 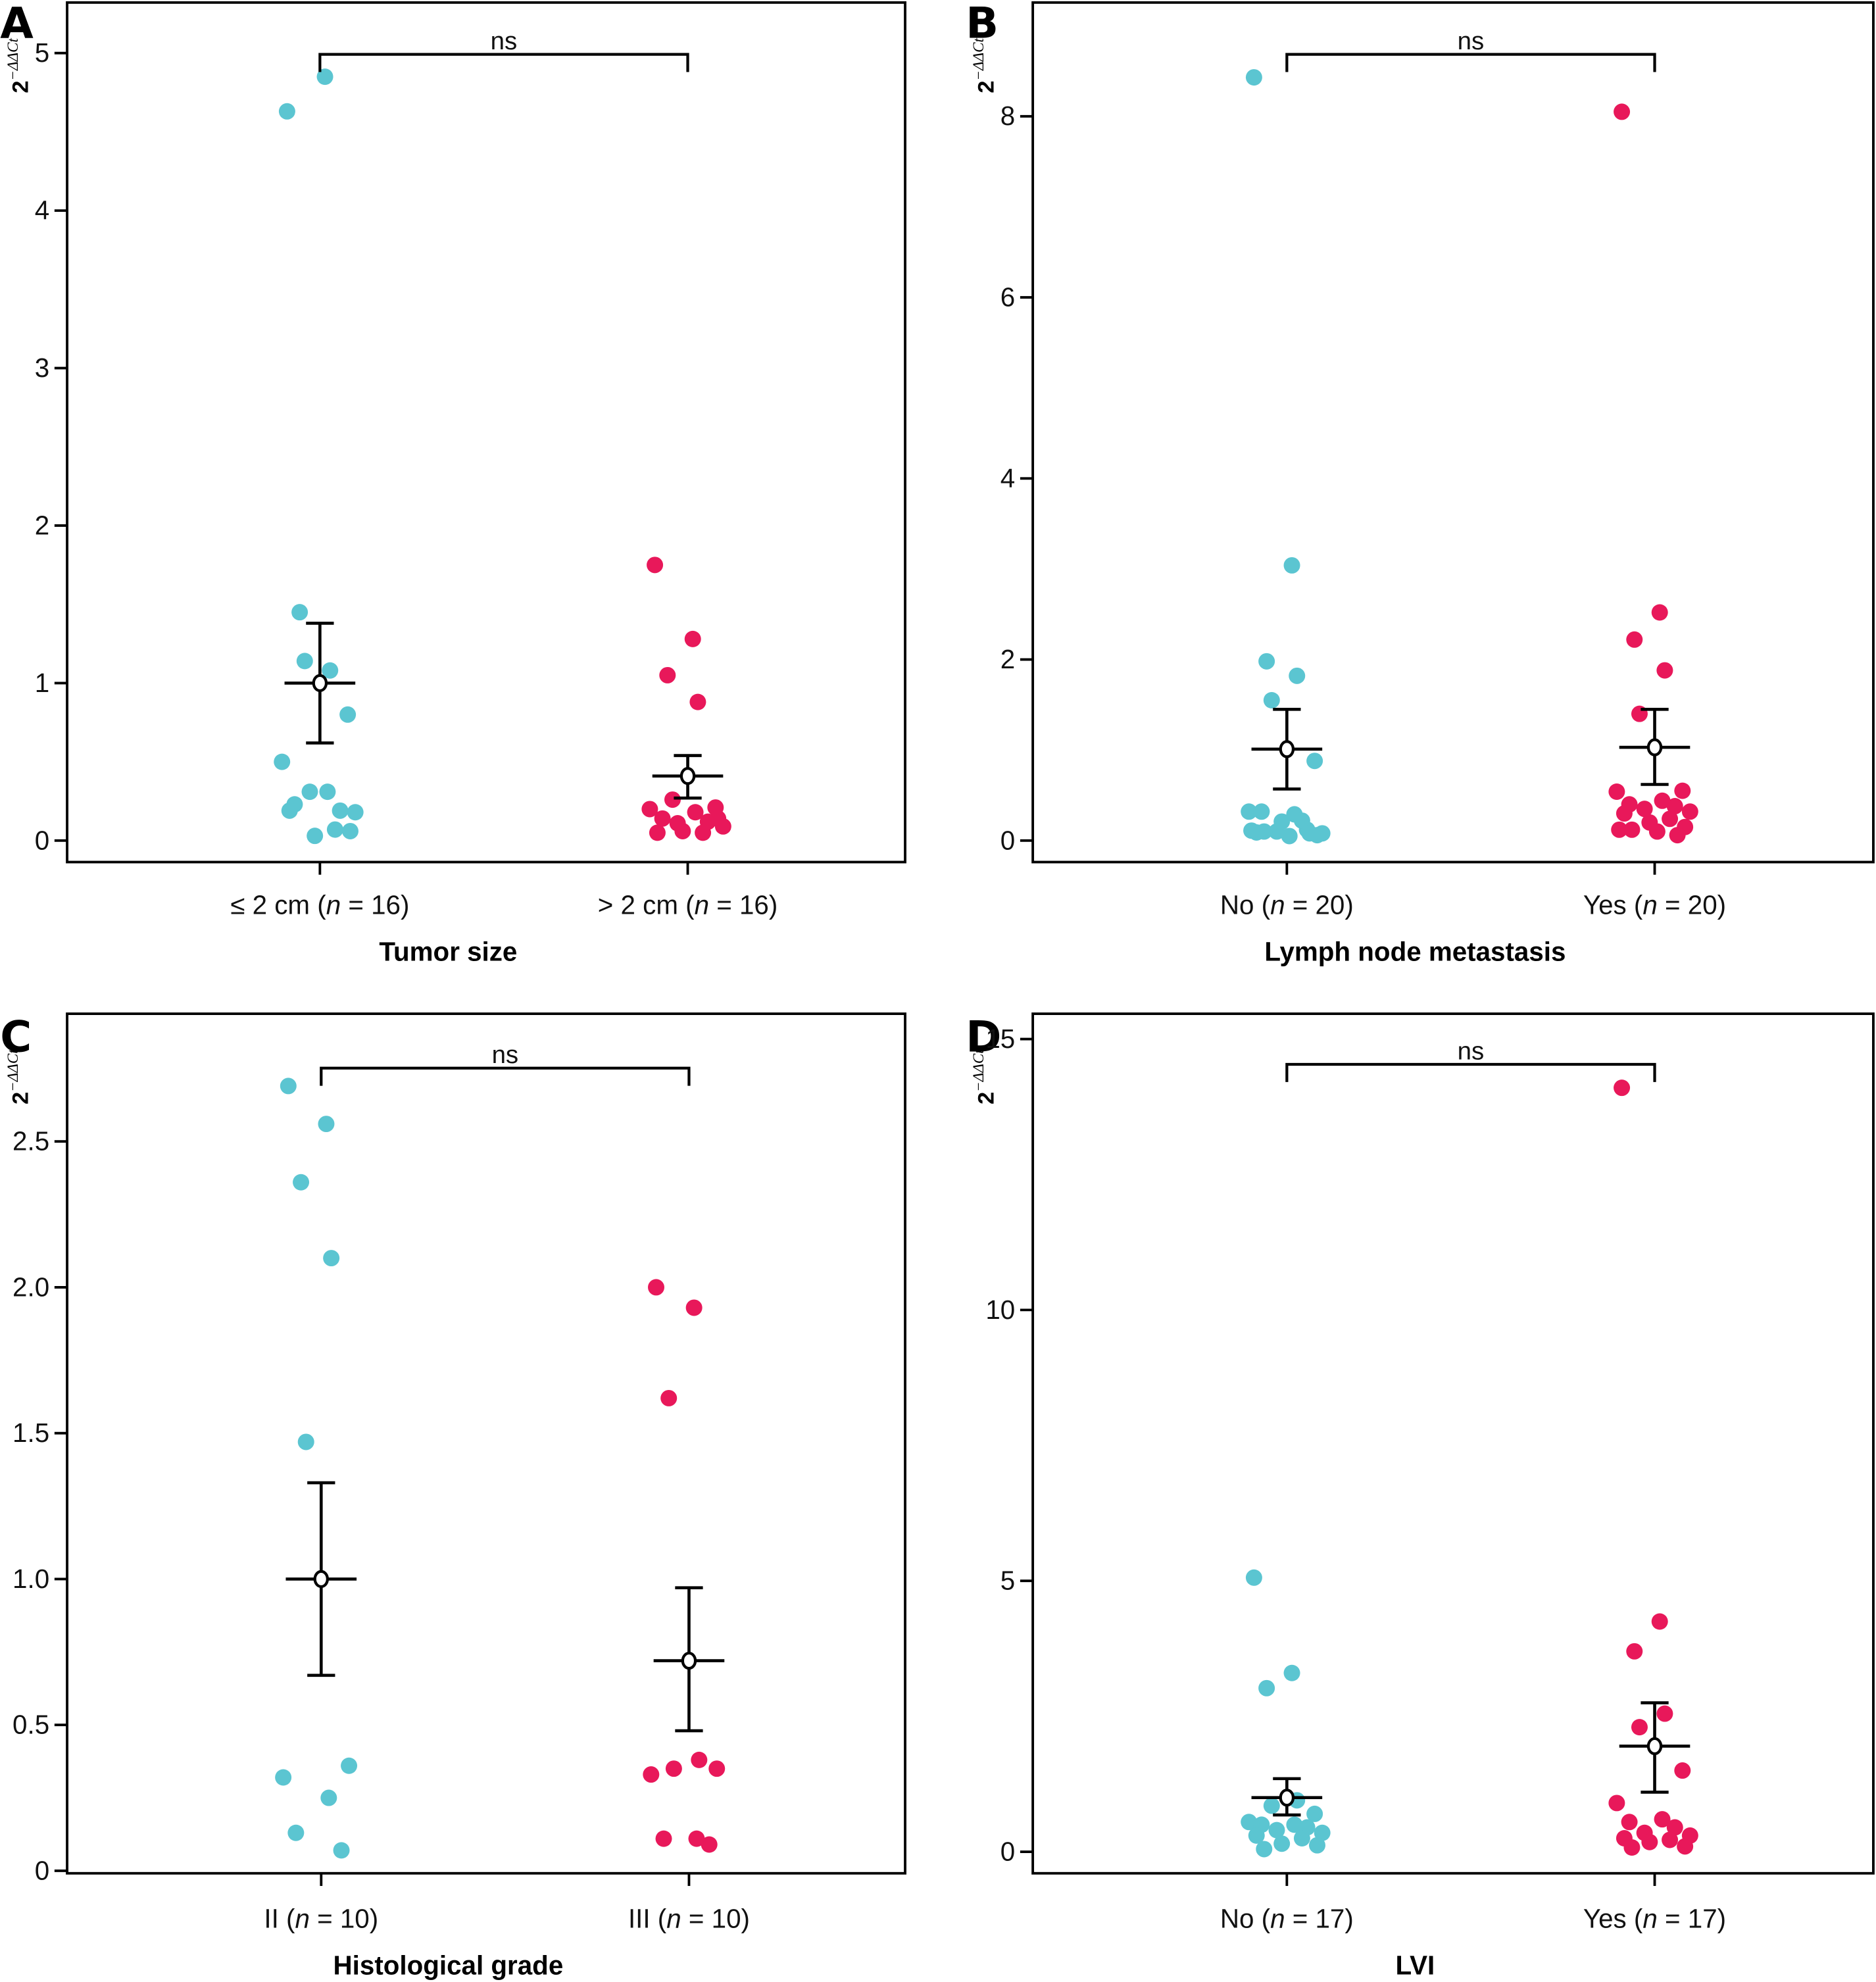 I want to click on significance-bracket-d, so click(x=1471, y=1072).